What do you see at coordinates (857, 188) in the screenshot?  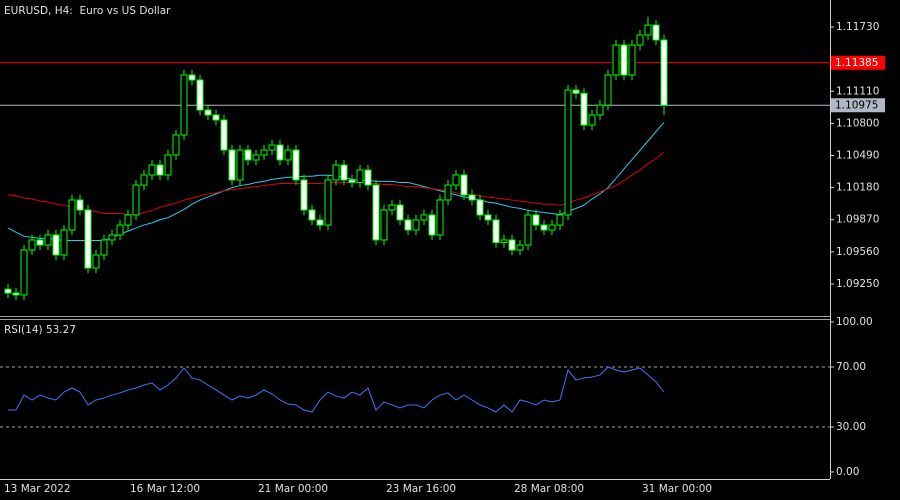 I see `y-tick-label: 1.10180` at bounding box center [857, 188].